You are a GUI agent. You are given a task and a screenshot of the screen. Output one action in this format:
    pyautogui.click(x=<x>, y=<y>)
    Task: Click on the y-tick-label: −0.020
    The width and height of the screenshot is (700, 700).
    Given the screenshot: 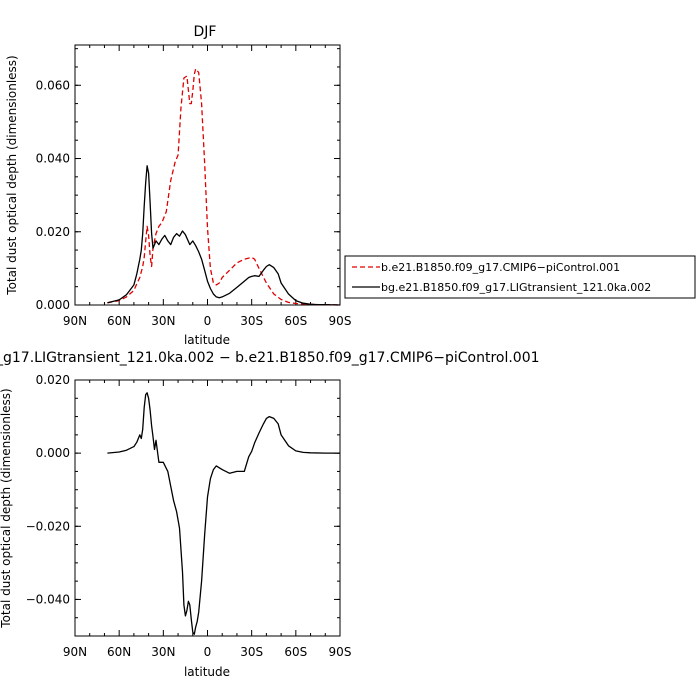 What is the action you would take?
    pyautogui.click(x=48, y=526)
    